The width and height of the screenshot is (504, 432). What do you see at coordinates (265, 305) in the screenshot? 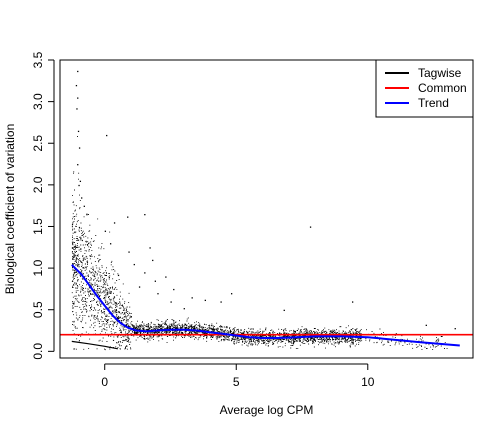
I see `trend-line` at bounding box center [265, 305].